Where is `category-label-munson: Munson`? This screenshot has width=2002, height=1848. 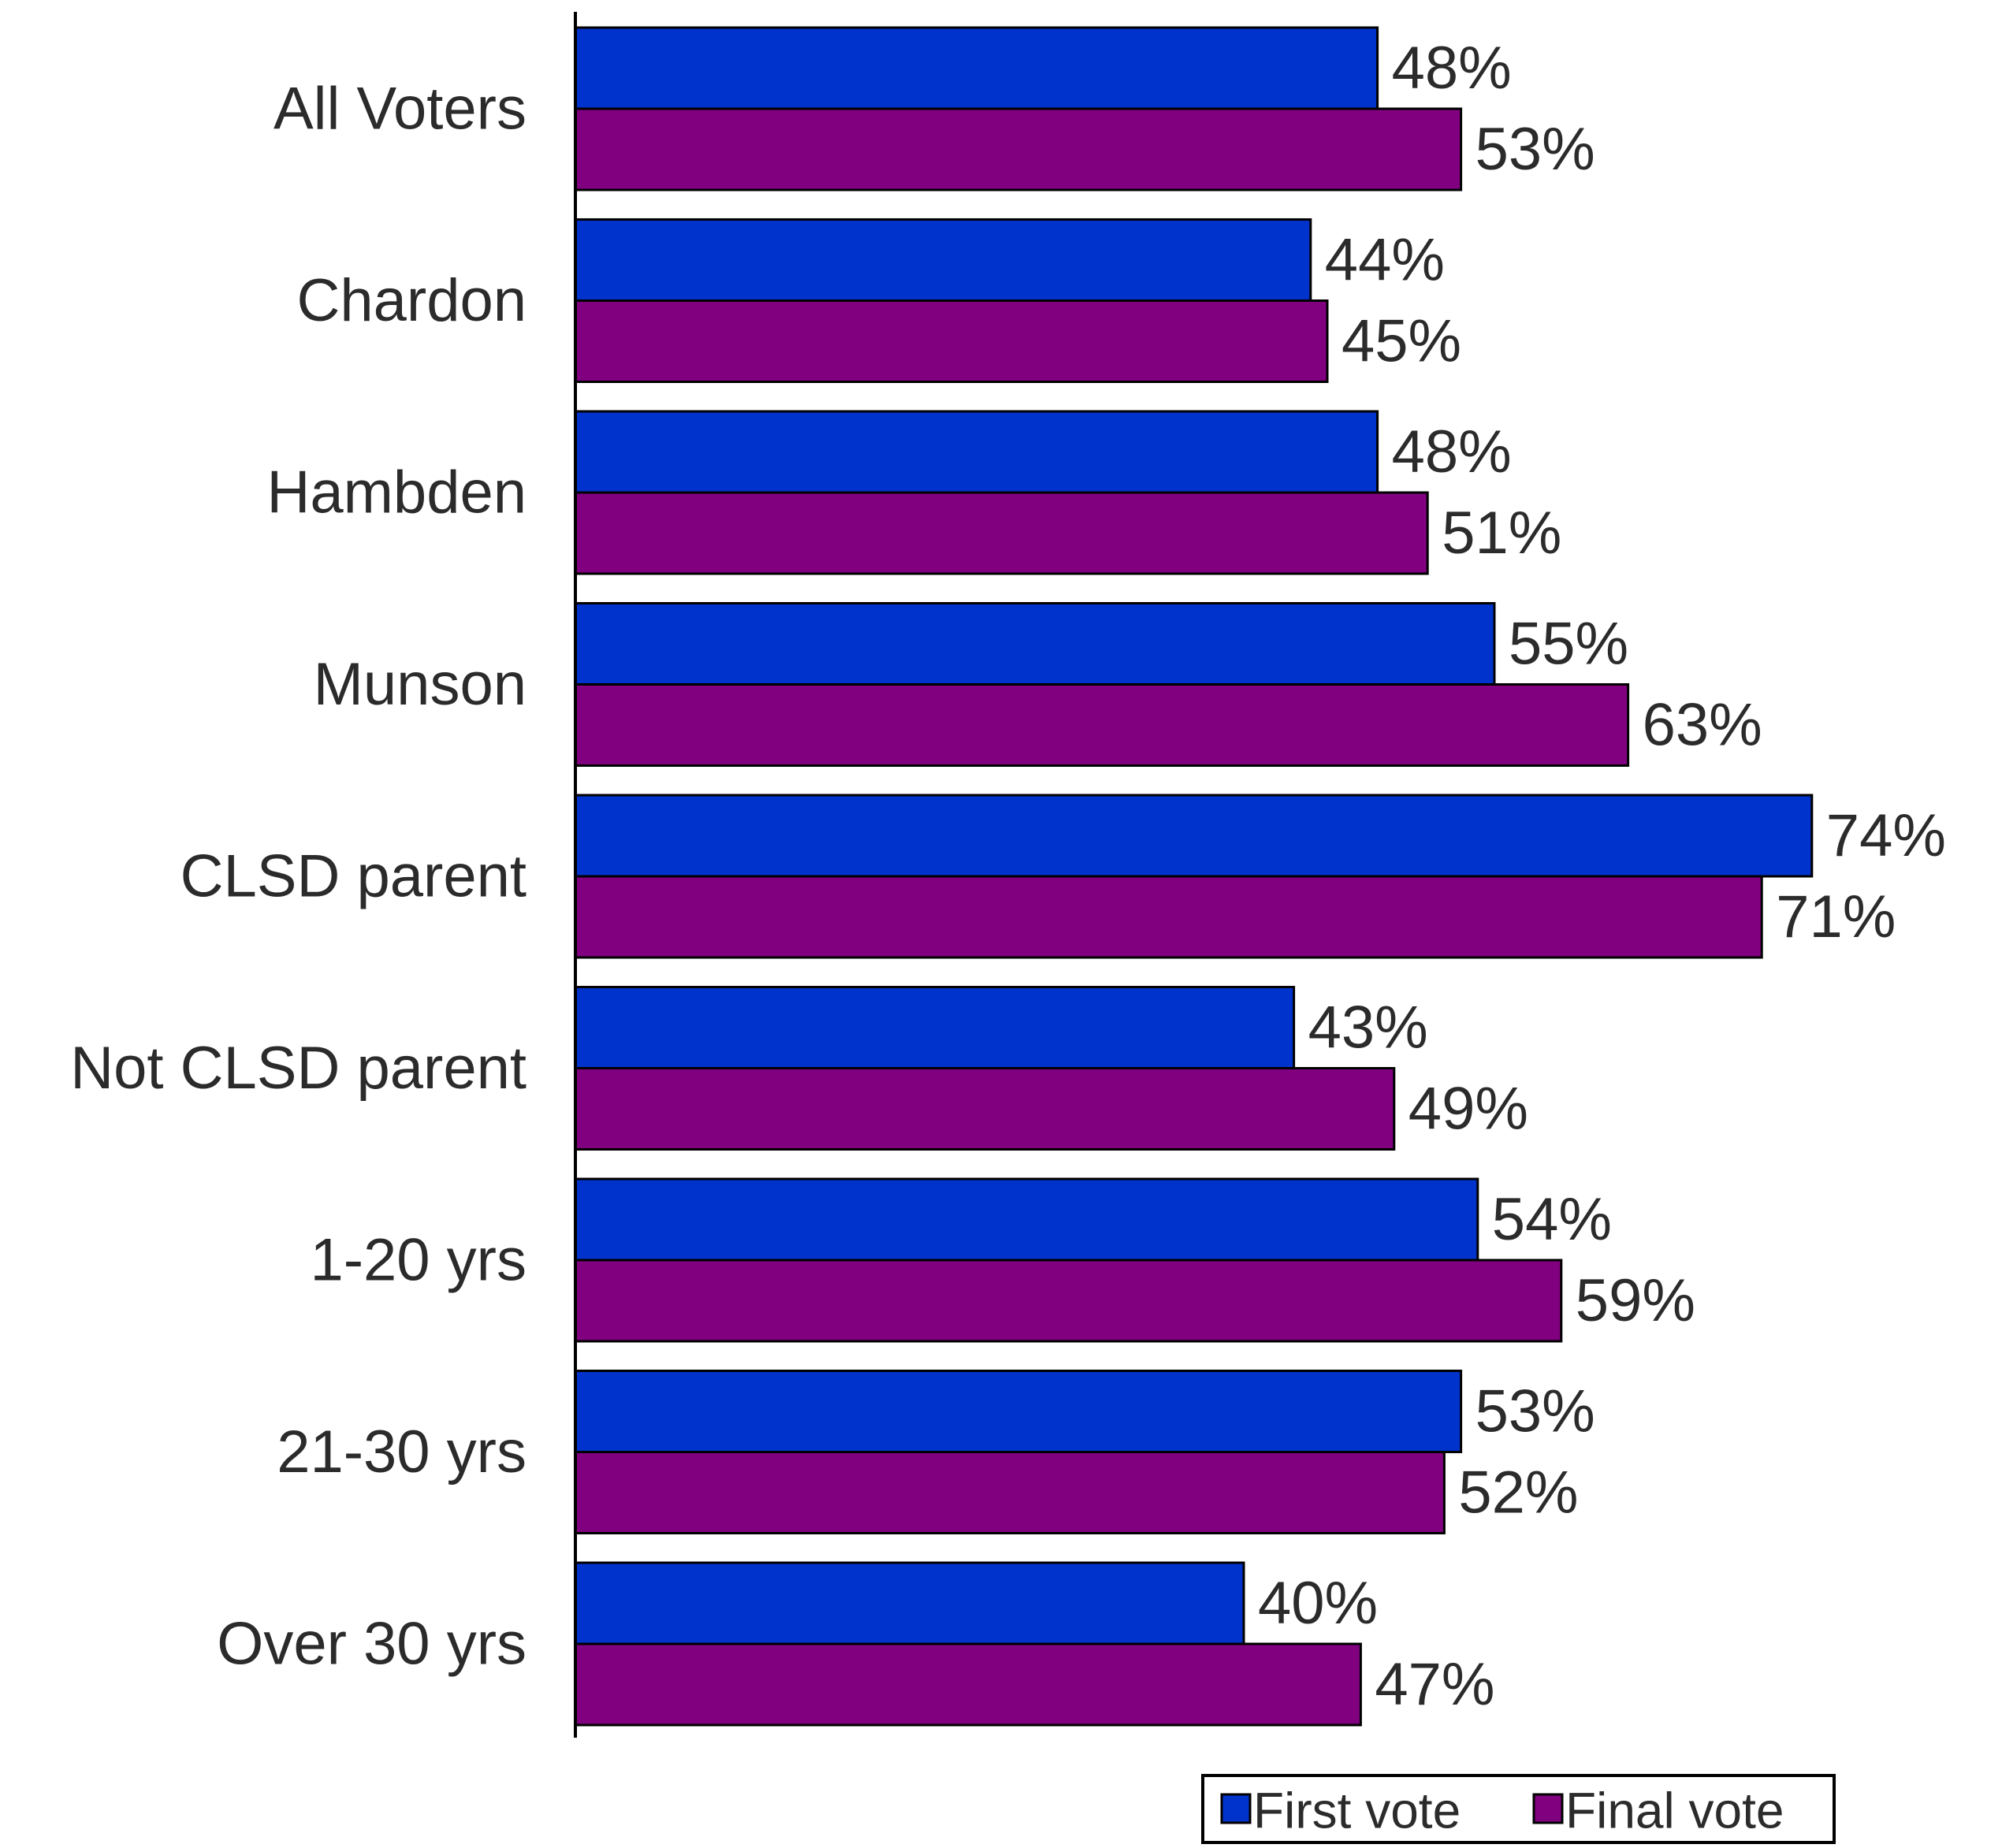 category-label-munson: Munson is located at coordinates (420, 685).